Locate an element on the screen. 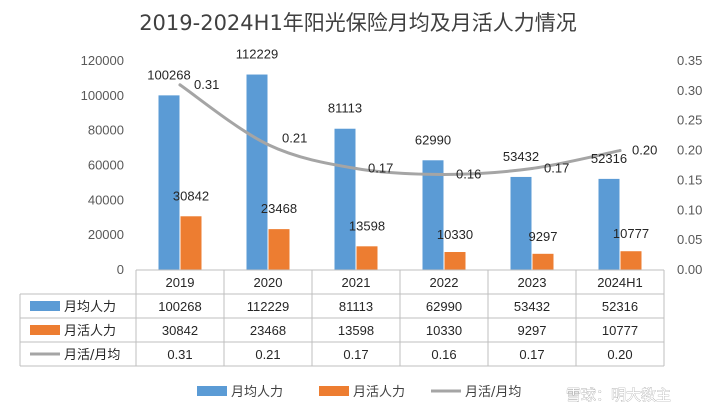 The width and height of the screenshot is (716, 415). y-right-tick-label: 0.10 is located at coordinates (689, 209).